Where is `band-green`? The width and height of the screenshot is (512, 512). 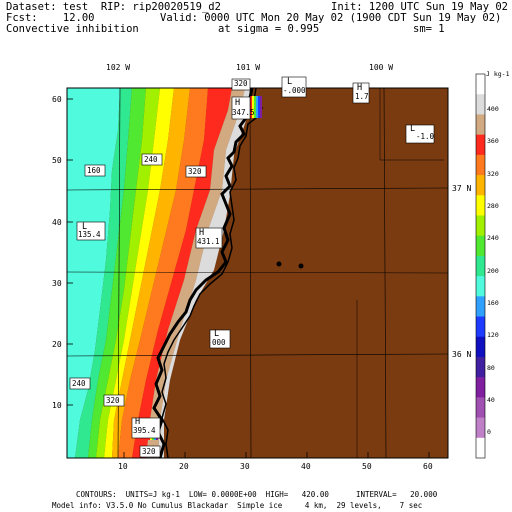 band-green is located at coordinates (117, 273).